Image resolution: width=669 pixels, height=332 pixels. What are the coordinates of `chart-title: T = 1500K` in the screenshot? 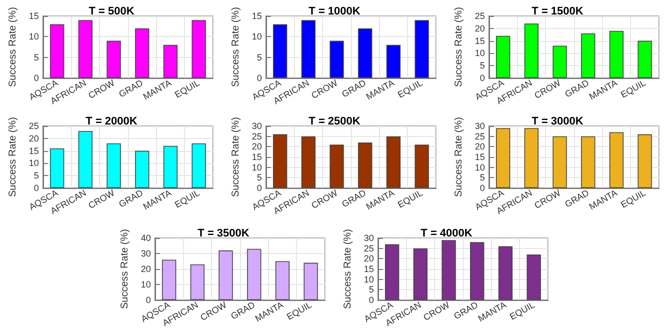 It's located at (558, 12).